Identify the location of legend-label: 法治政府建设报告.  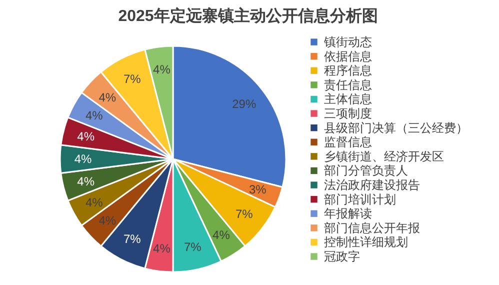
(372, 185).